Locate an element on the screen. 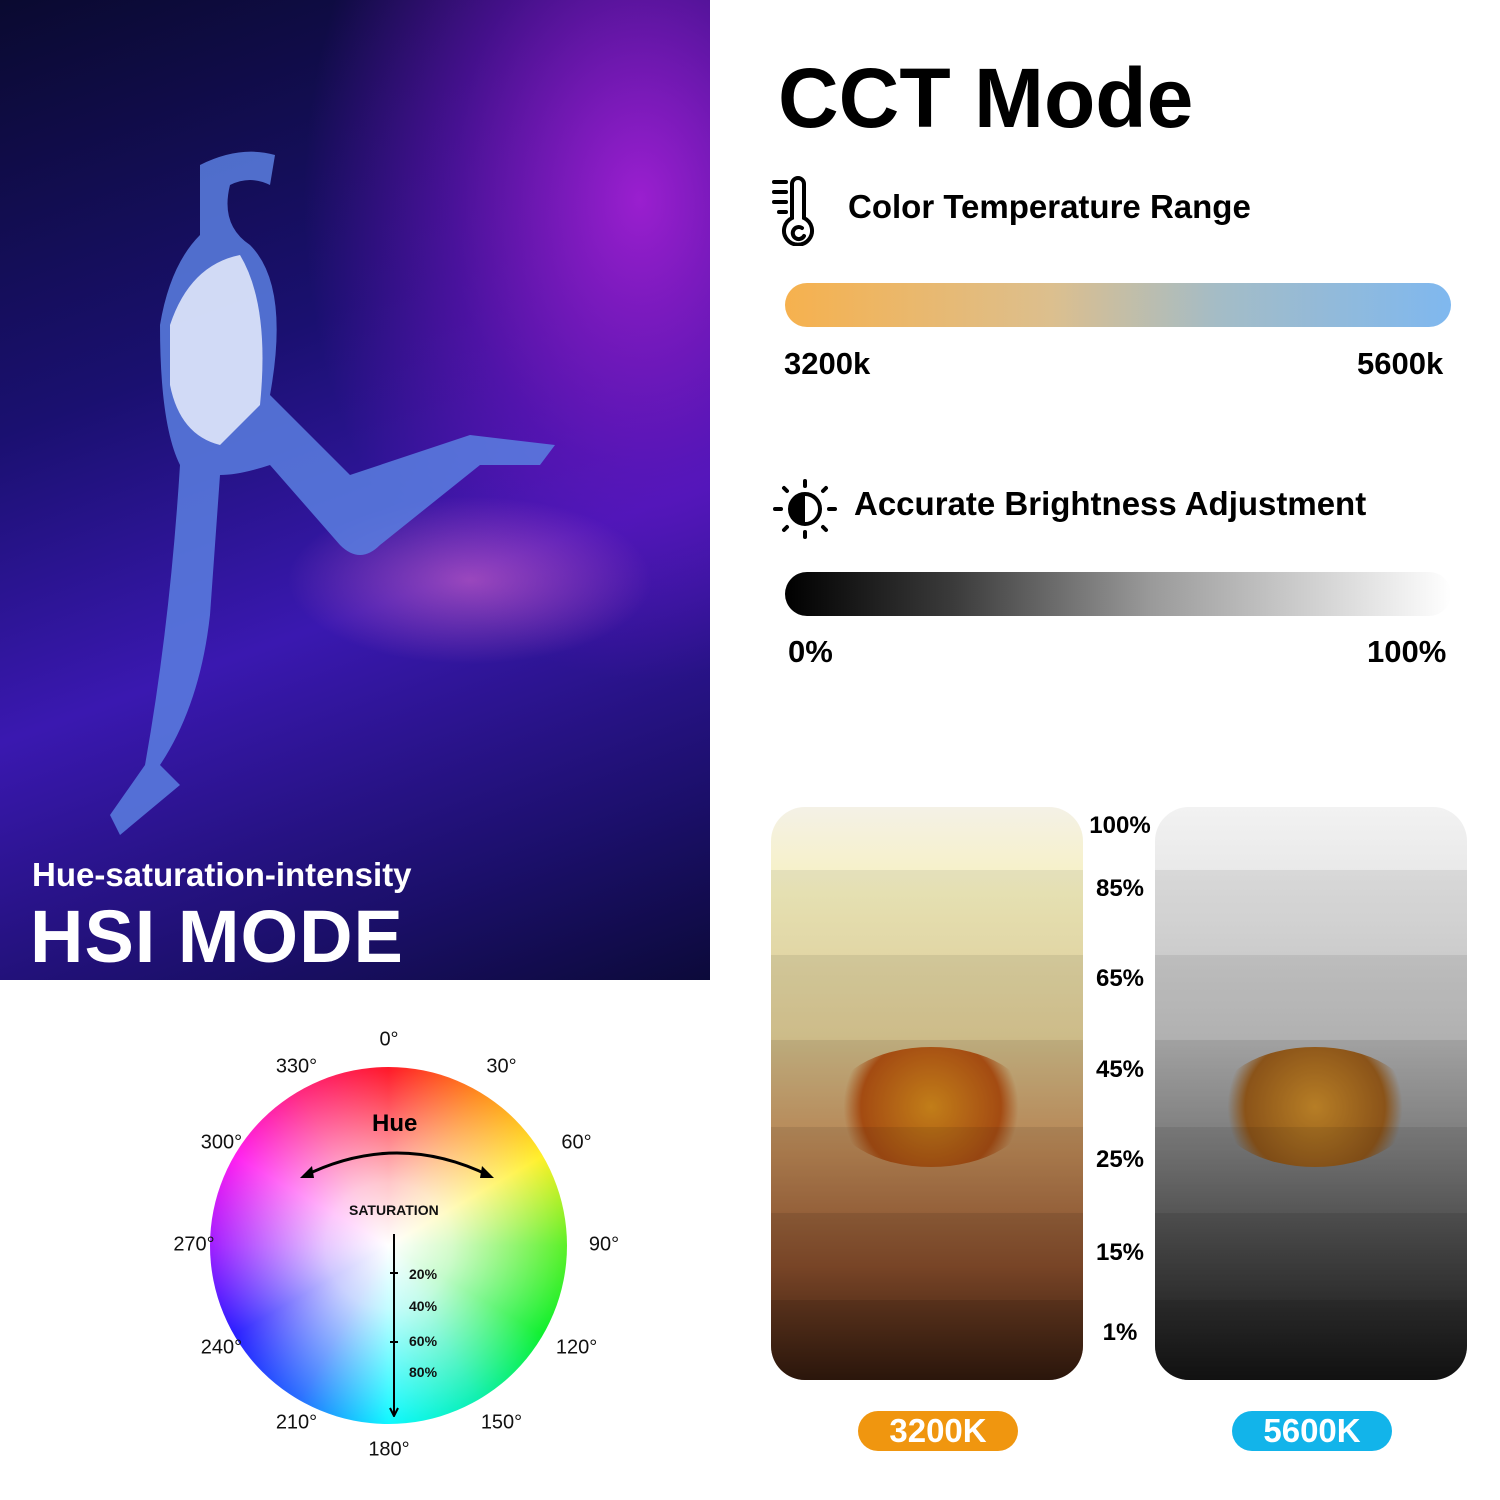 The image size is (1500, 1500). brightness-level-5: 15% is located at coordinates (1120, 1252).